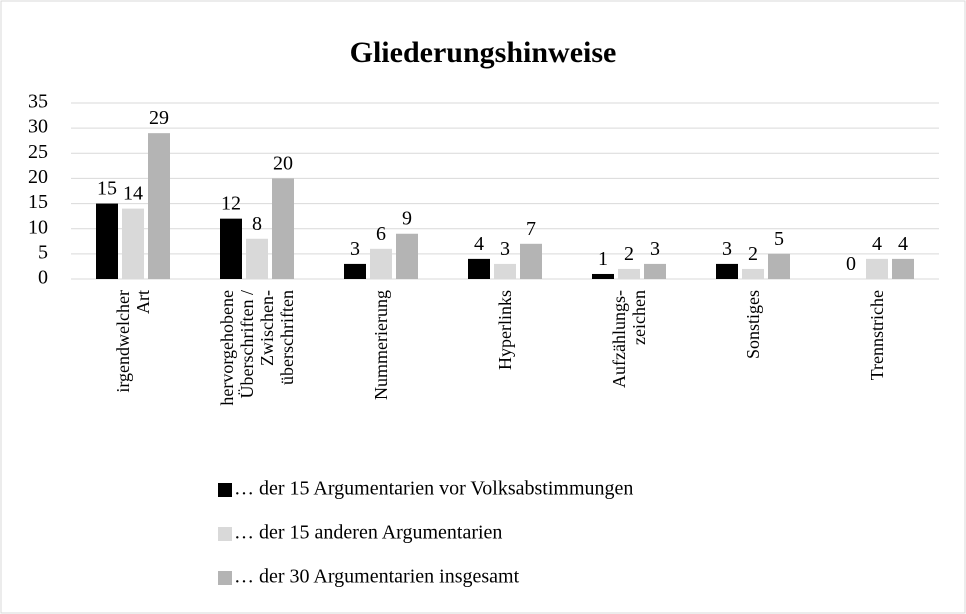  Describe the element at coordinates (407, 219) in the screenshot. I see `data-label: 9` at that location.